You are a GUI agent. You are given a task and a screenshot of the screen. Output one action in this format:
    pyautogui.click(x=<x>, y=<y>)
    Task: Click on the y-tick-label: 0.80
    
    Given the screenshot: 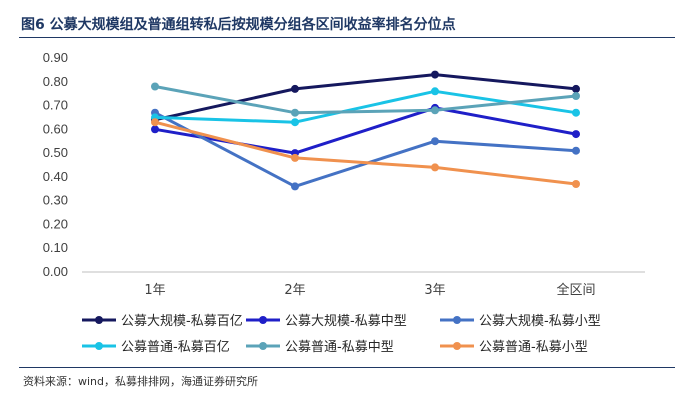 What is the action you would take?
    pyautogui.click(x=55, y=81)
    